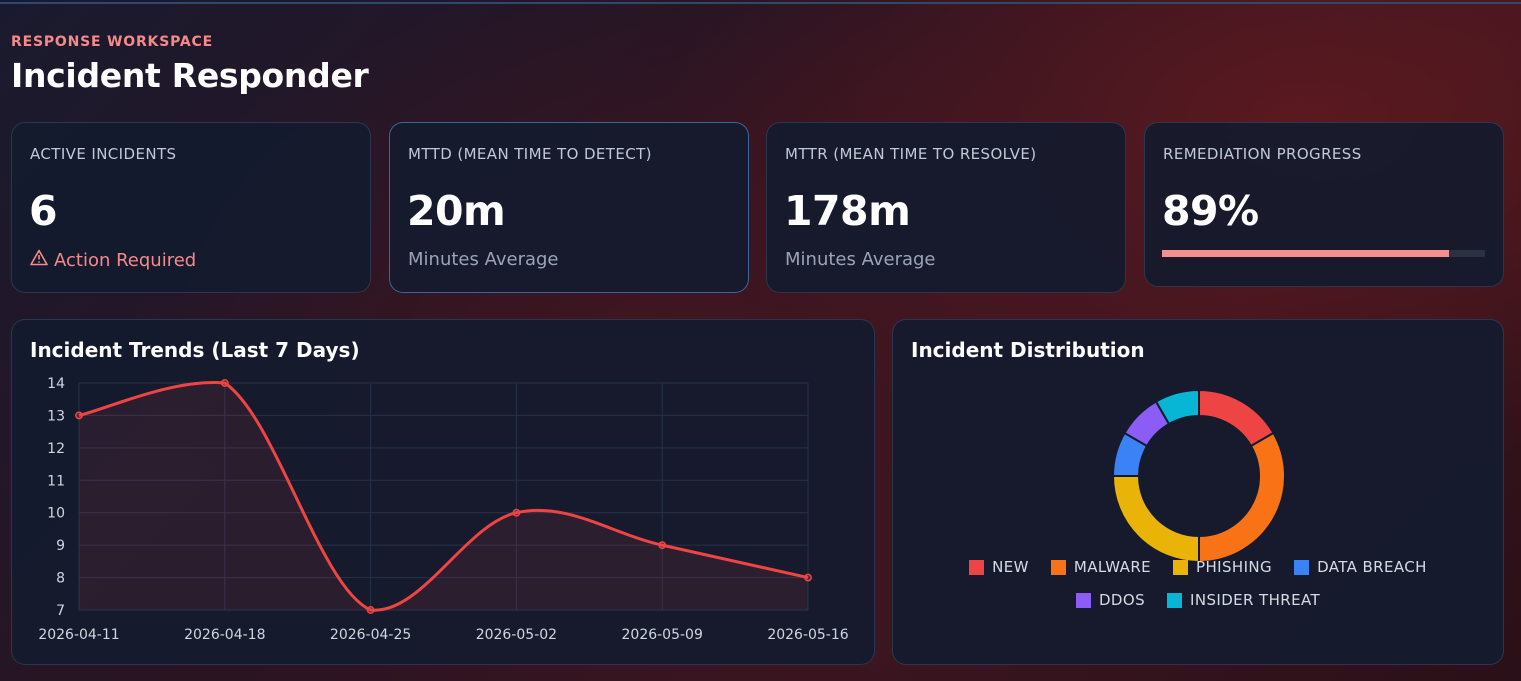  Describe the element at coordinates (56, 514) in the screenshot. I see `y-tick-label: 10` at that location.